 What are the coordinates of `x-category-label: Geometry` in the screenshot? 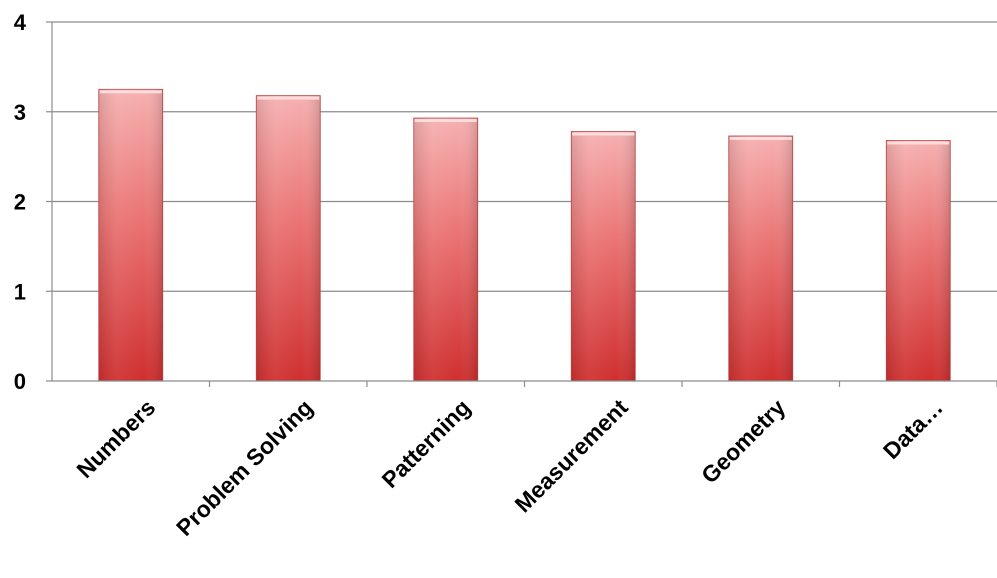 It's located at (743, 441).